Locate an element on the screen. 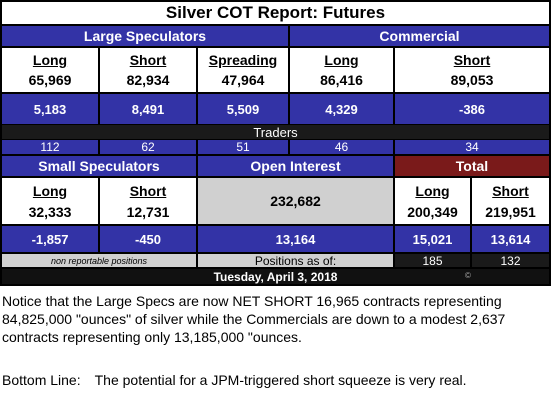  open-interest-value: 232,682 is located at coordinates (295, 201).